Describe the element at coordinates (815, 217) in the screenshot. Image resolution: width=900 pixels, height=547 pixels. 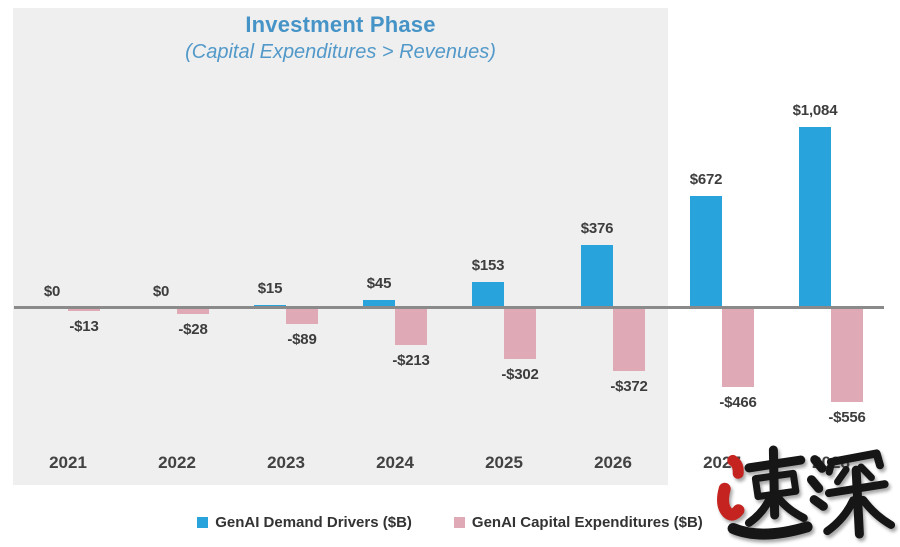
I see `bar-demand-2028` at that location.